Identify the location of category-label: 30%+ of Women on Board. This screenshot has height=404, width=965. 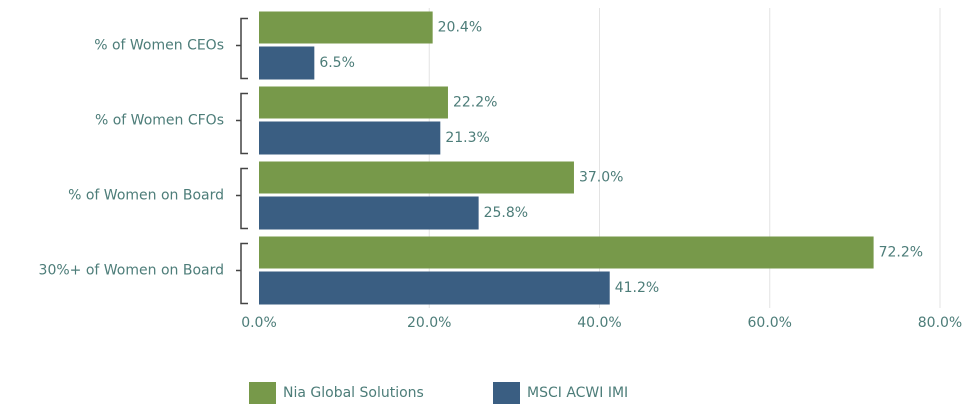
(131, 271).